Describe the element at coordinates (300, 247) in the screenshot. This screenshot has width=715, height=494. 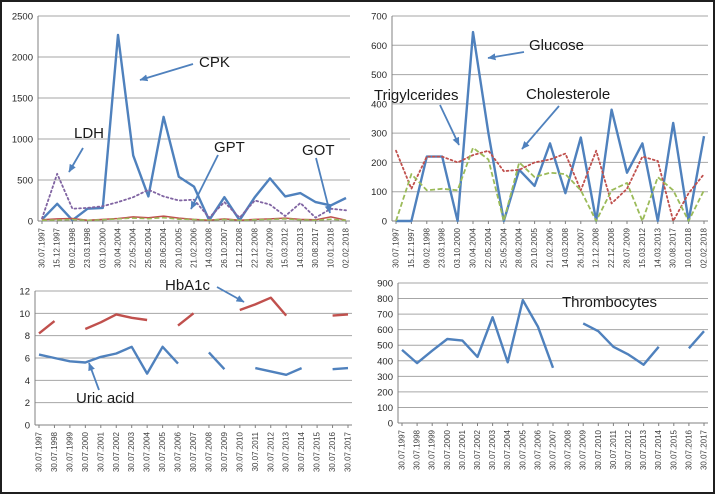
I see `svg-text: 14.03.2013` at that location.